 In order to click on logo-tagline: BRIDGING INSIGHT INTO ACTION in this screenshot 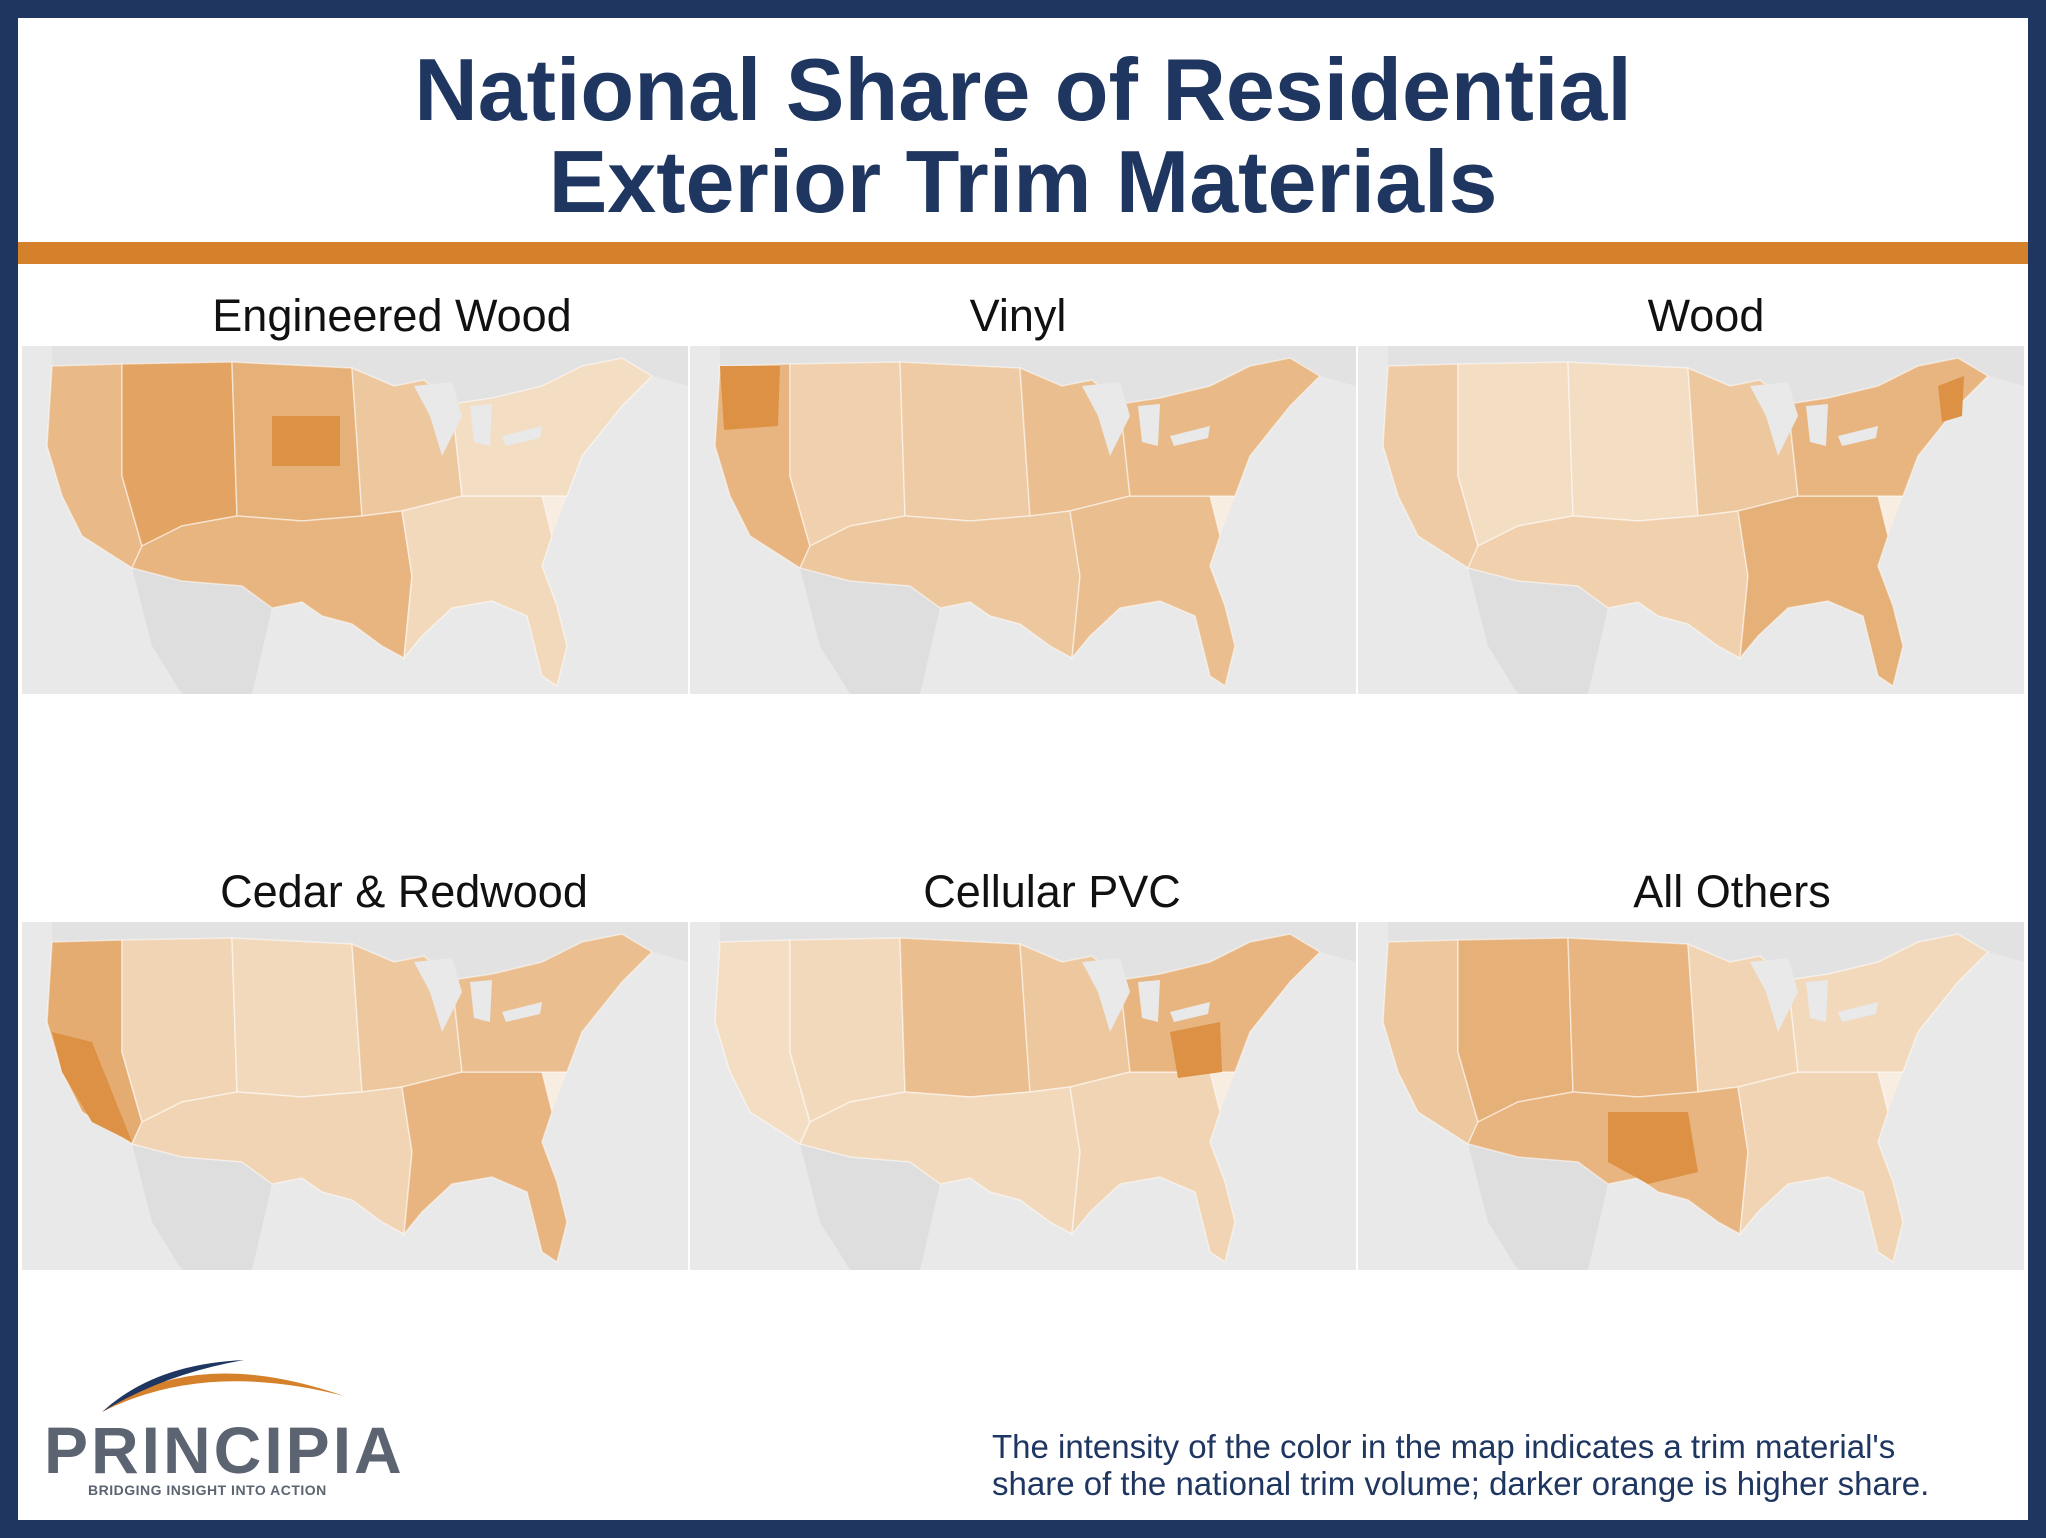, I will do `click(207, 1490)`.